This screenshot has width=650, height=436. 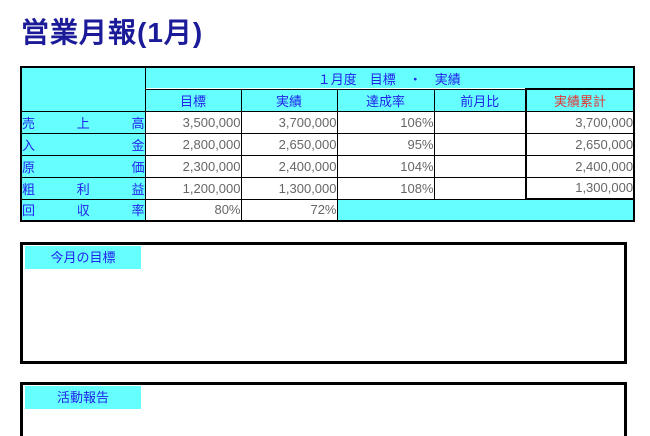 I want to click on row-label-deposit: 入 金, so click(x=83, y=144).